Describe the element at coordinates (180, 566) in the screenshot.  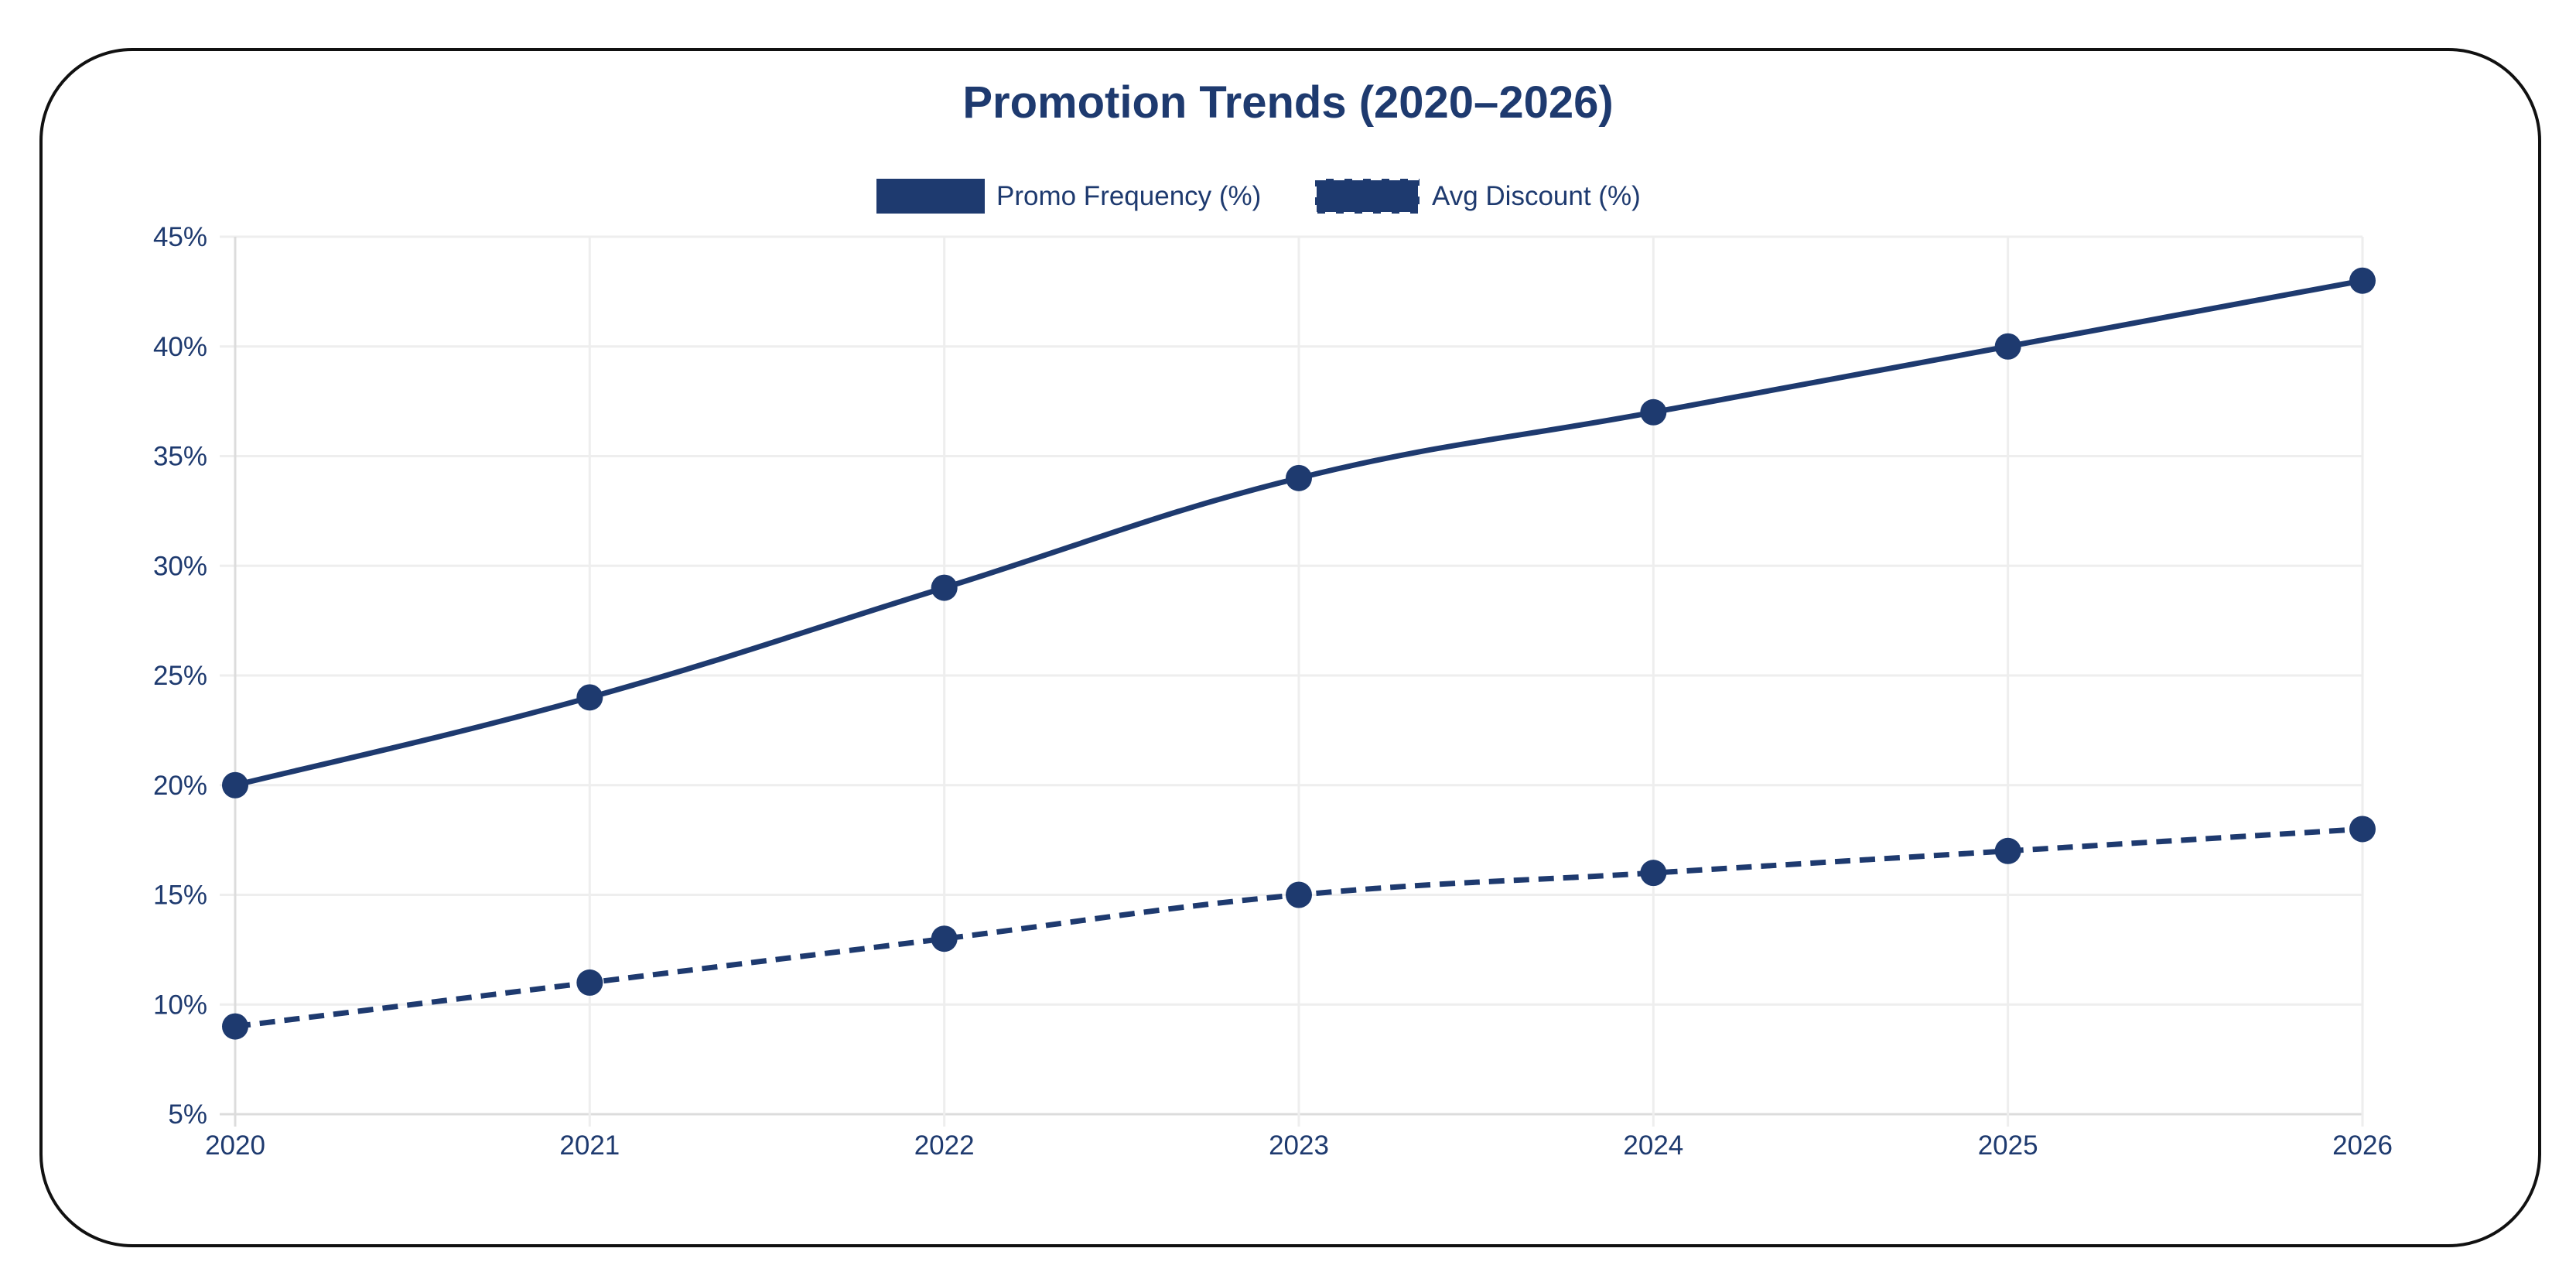
I see `y-tick-label: 30%` at that location.